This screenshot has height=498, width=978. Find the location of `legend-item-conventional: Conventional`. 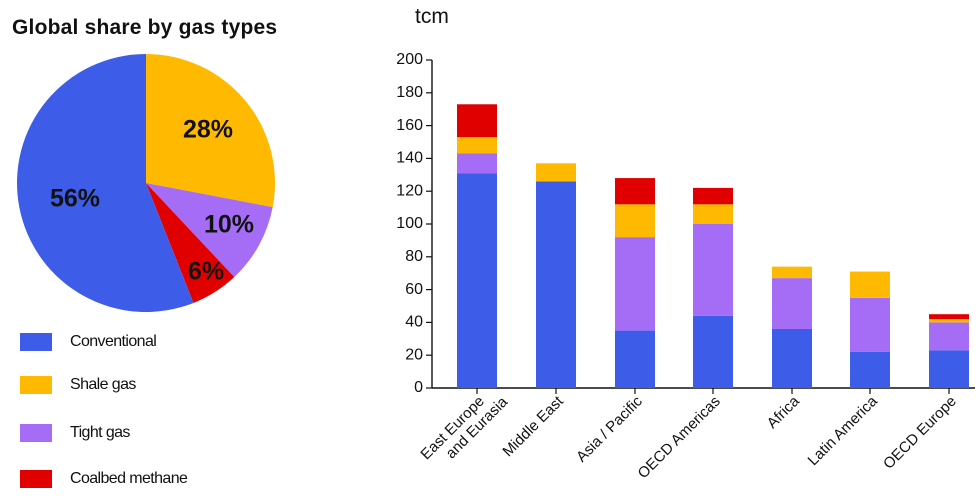

legend-item-conventional: Conventional is located at coordinates (135, 342).